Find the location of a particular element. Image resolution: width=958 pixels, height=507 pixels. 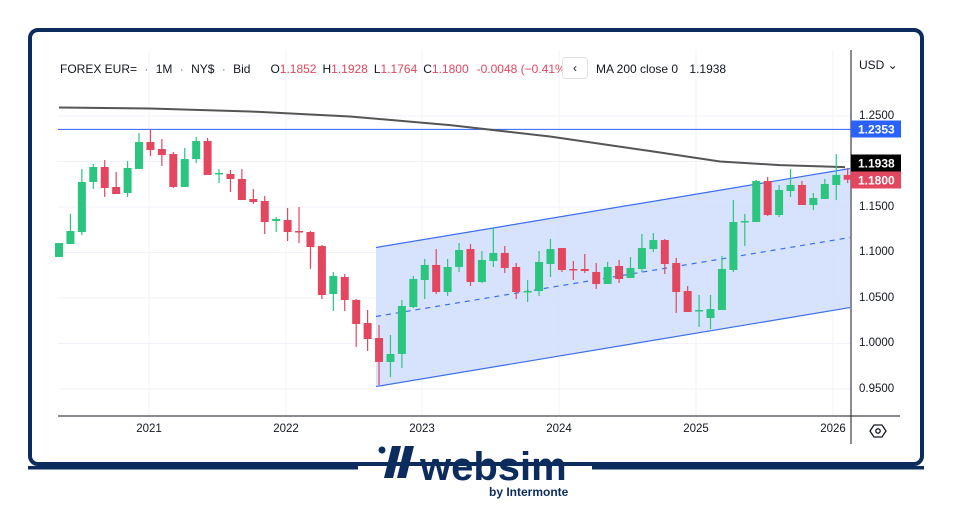

change-value: -0.0048 (−0.41%) is located at coordinates (523, 69).